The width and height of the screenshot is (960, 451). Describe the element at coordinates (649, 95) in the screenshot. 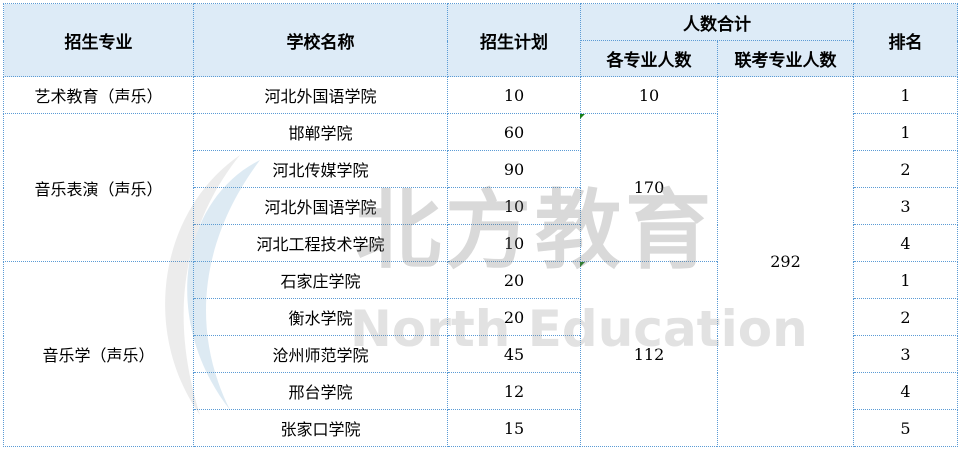

I see `per-major-total-cell: 10` at that location.